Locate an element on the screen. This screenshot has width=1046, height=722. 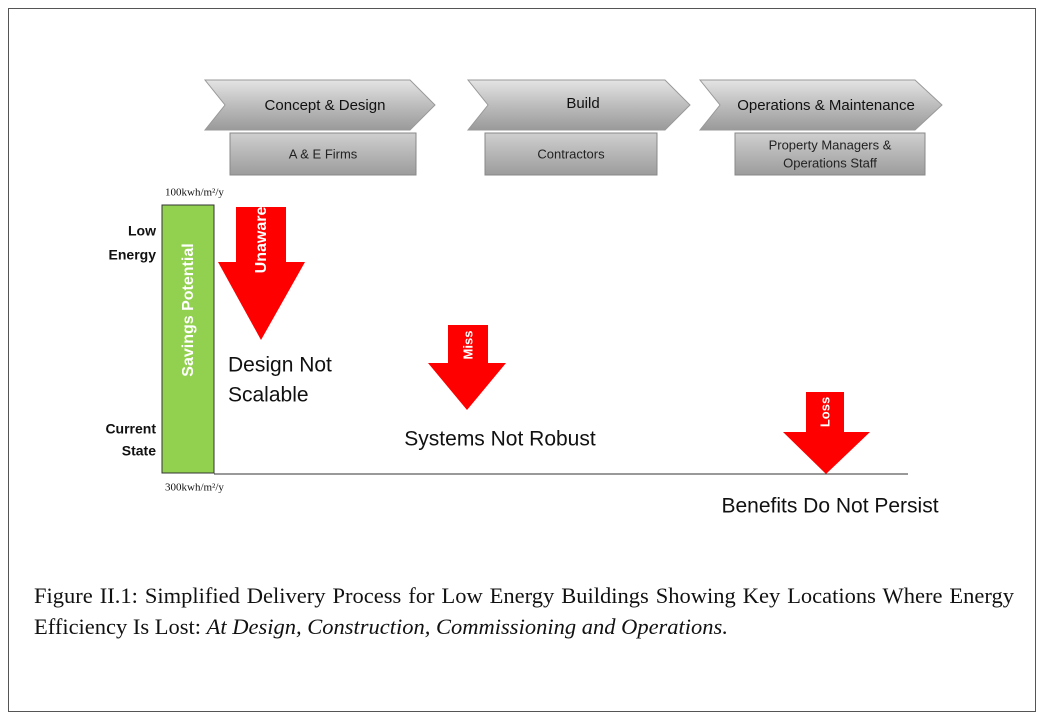
arrow-label: Unaware is located at coordinates (261, 240).